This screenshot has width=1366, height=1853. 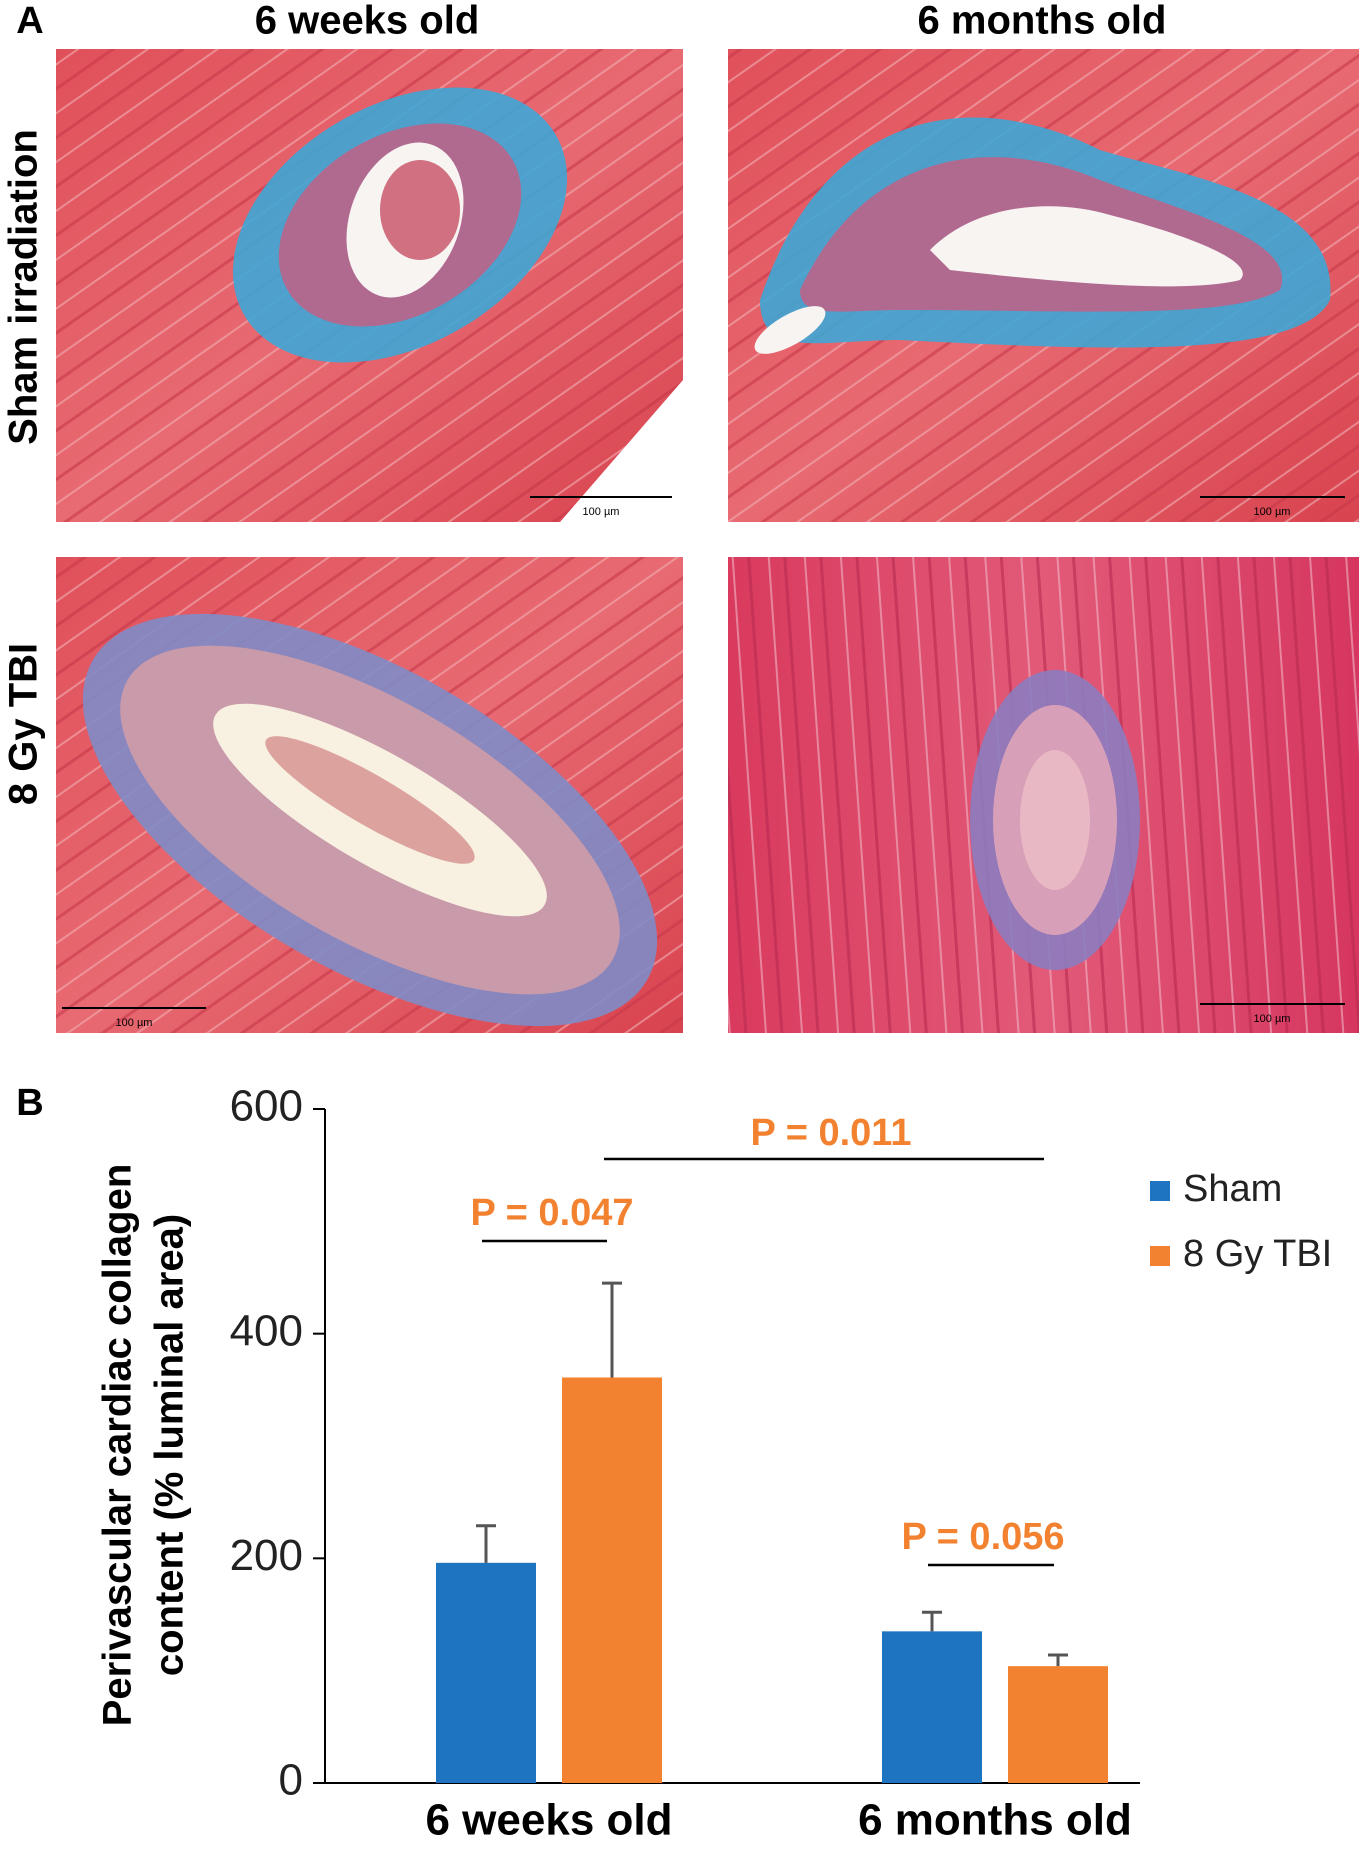 I want to click on p-value: P = 0.047, so click(x=551, y=1213).